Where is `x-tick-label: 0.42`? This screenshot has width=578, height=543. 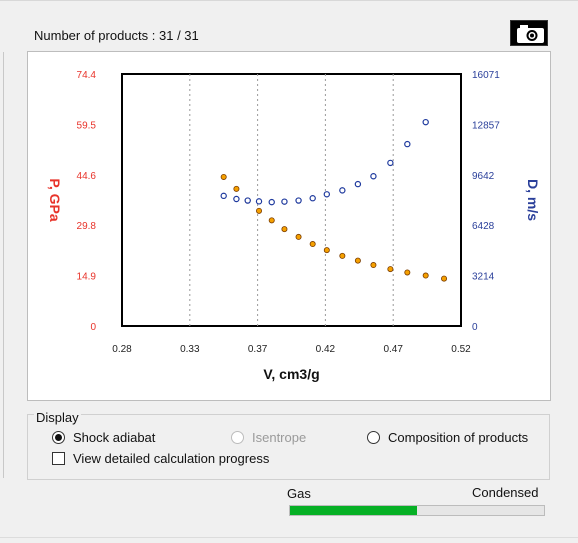
x-tick-label: 0.42 is located at coordinates (326, 349).